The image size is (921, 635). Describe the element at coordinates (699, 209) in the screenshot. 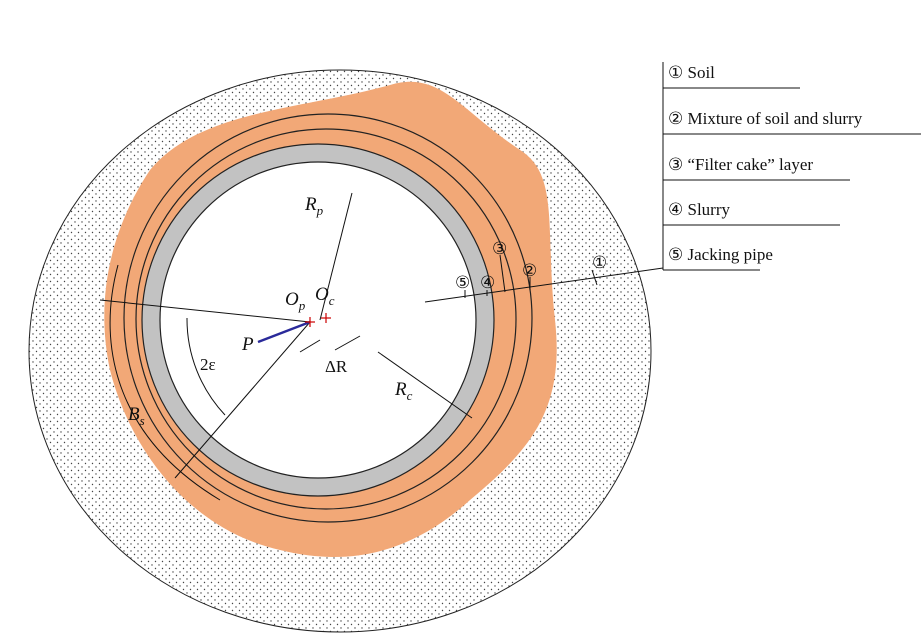

I see `legend-item: ④ Slurry` at that location.